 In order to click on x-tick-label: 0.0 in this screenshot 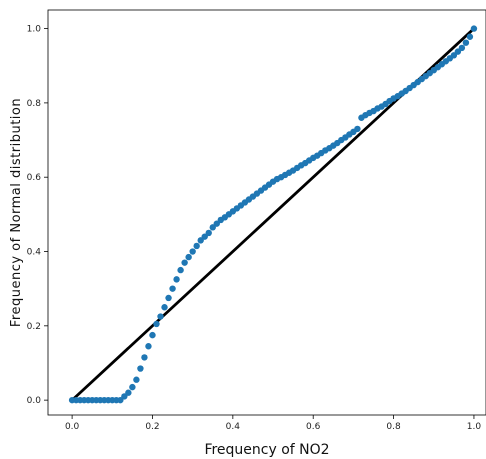, I will do `click(72, 427)`.